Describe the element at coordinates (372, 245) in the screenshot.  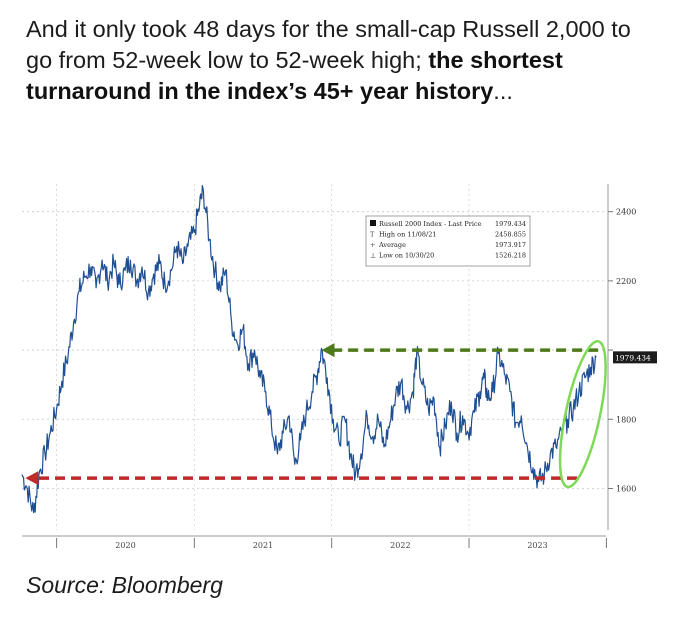
I see `legend-marker: +` at that location.